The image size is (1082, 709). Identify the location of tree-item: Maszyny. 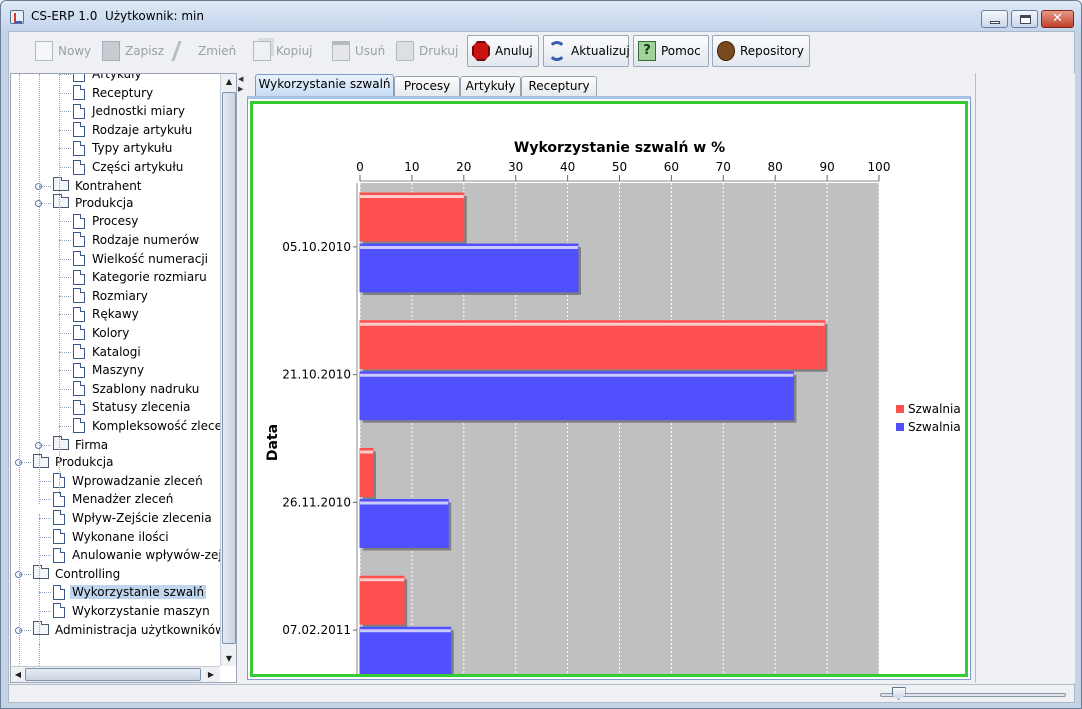
(109, 370).